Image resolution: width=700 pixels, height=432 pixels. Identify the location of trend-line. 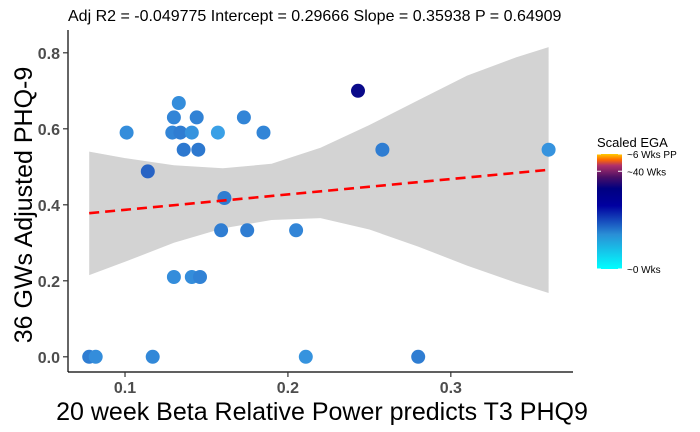
(319, 191).